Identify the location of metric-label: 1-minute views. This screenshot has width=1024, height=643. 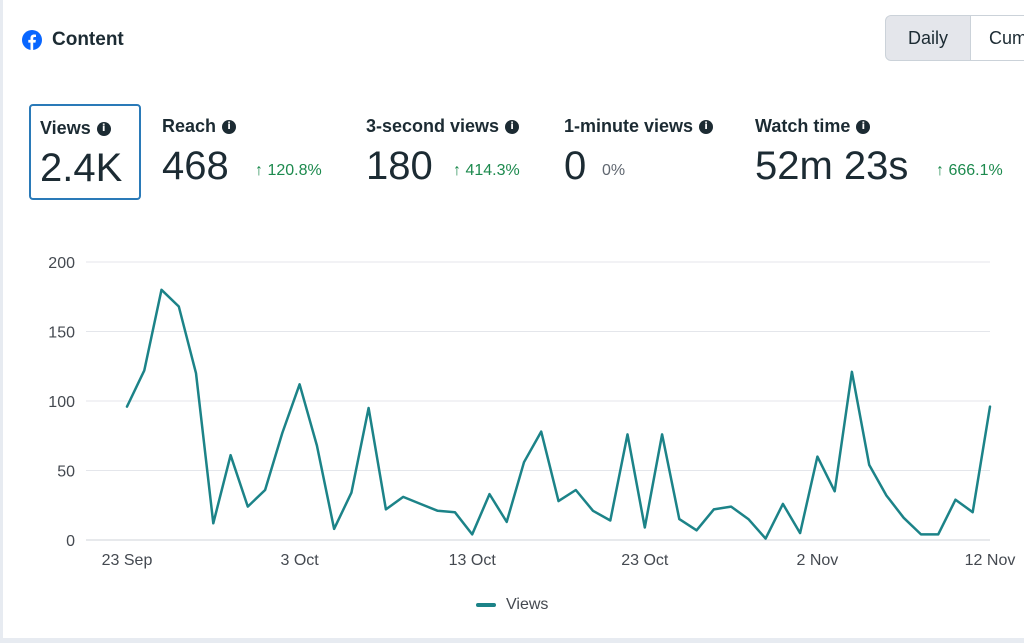
(629, 126).